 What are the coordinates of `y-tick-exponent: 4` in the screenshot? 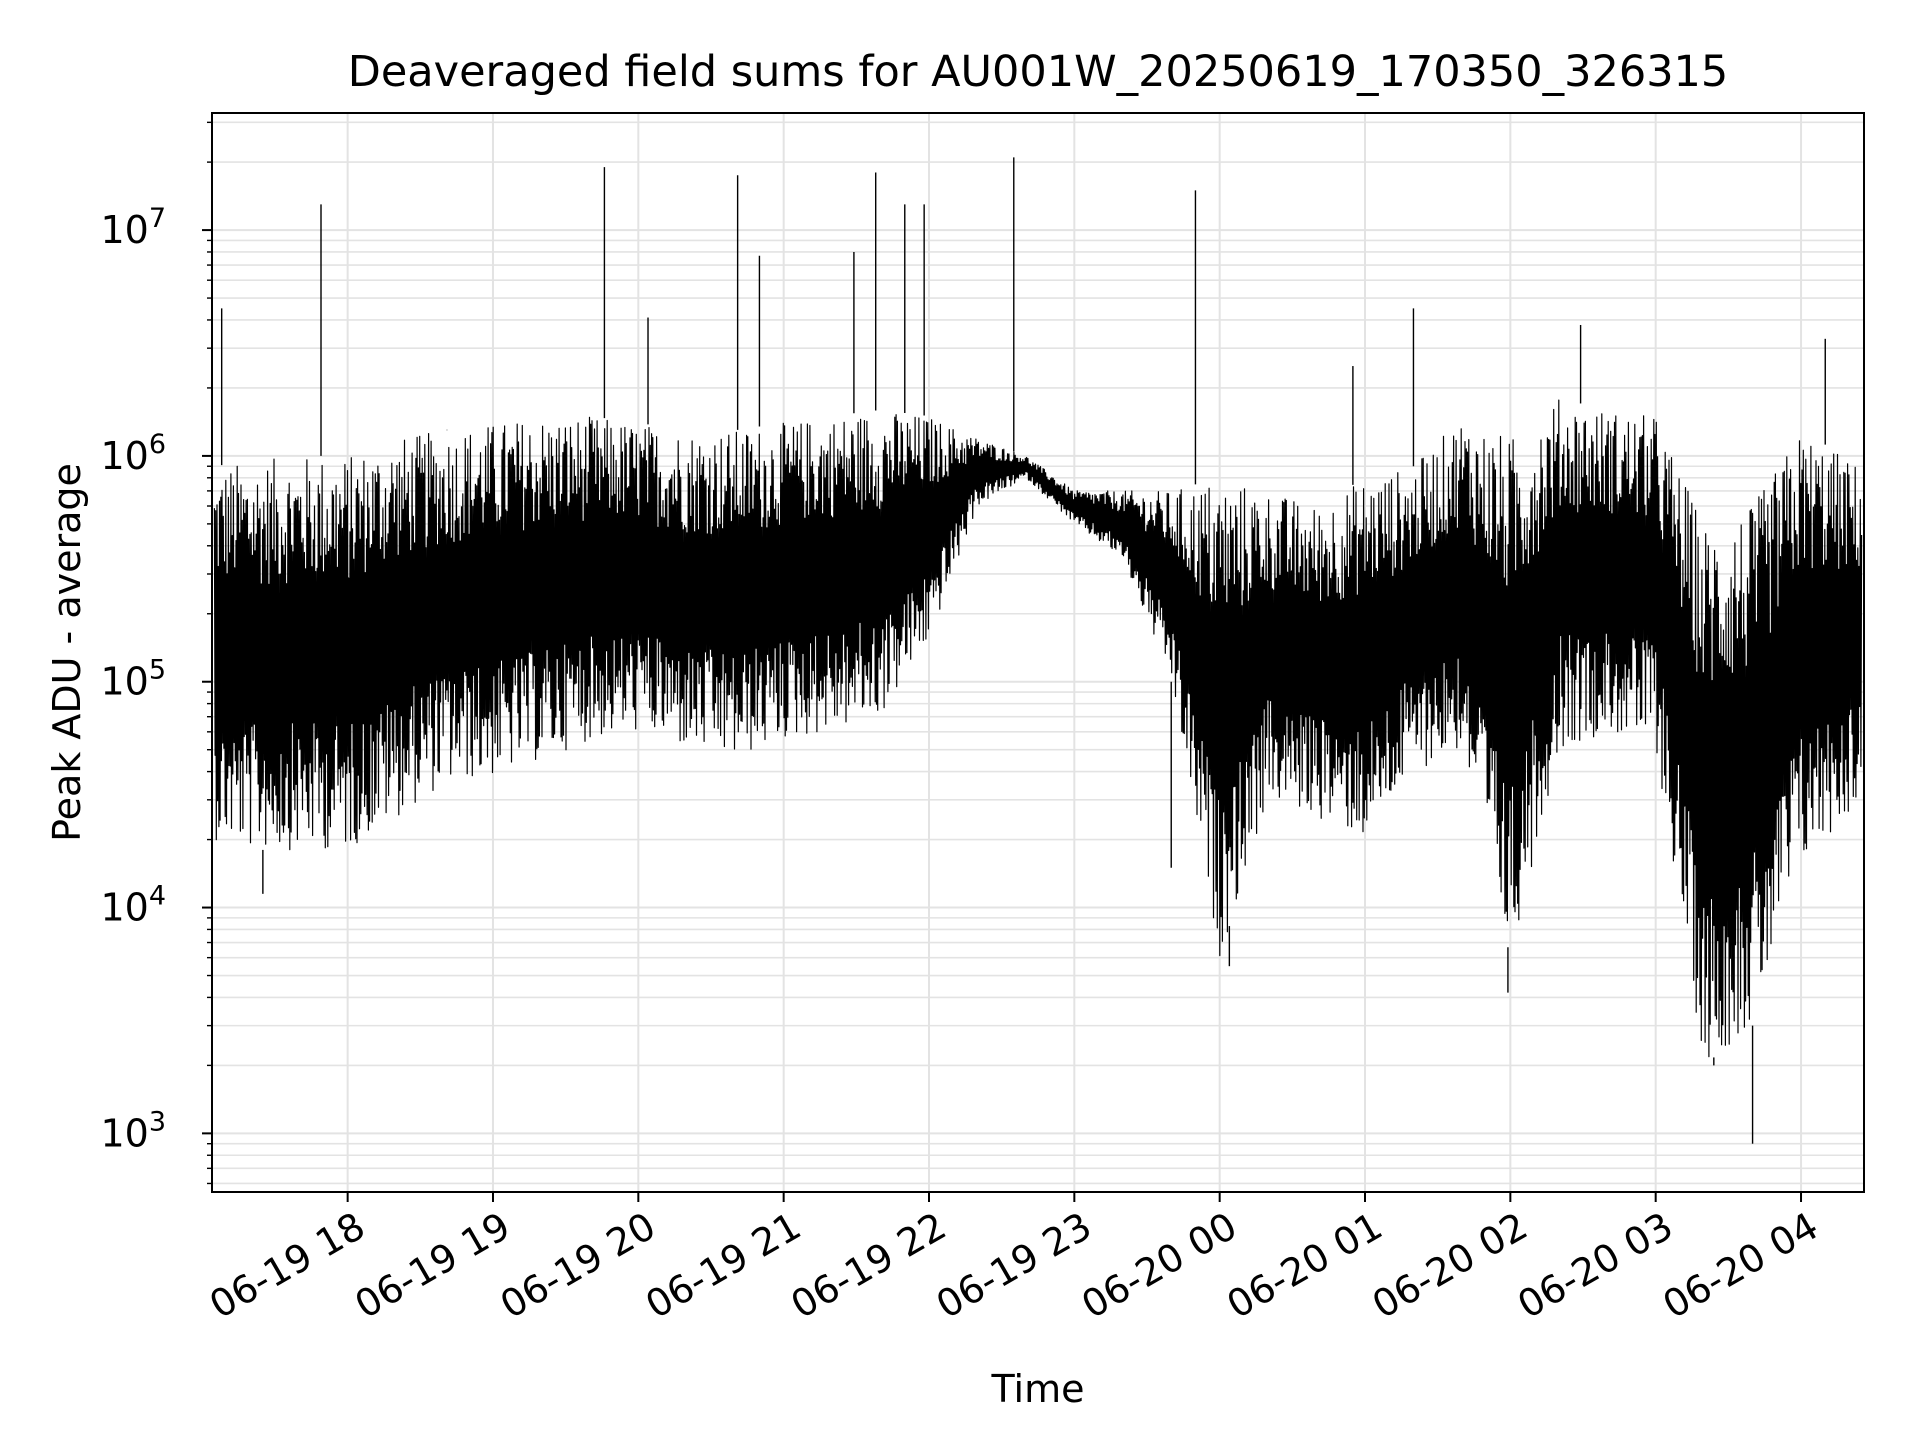 It's located at (157, 896).